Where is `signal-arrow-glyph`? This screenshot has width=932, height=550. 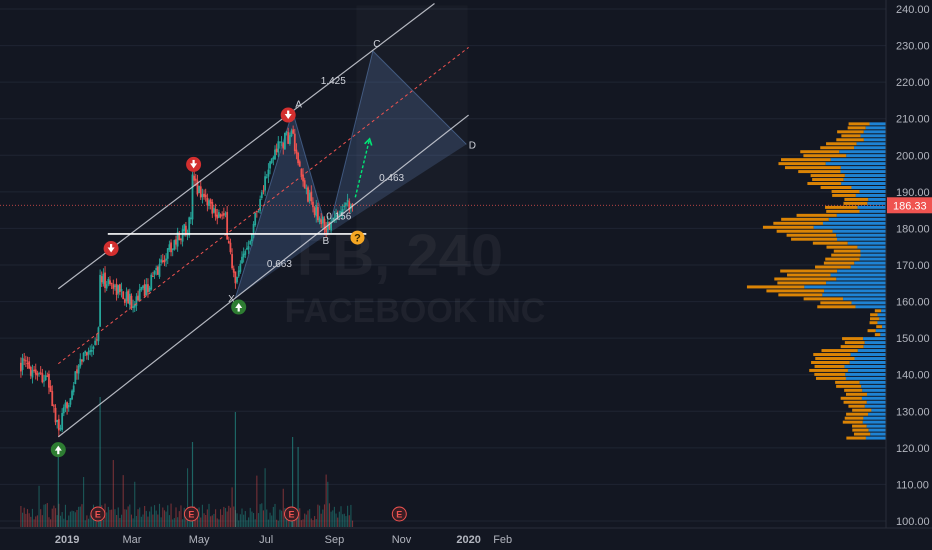
signal-arrow-glyph is located at coordinates (288, 117).